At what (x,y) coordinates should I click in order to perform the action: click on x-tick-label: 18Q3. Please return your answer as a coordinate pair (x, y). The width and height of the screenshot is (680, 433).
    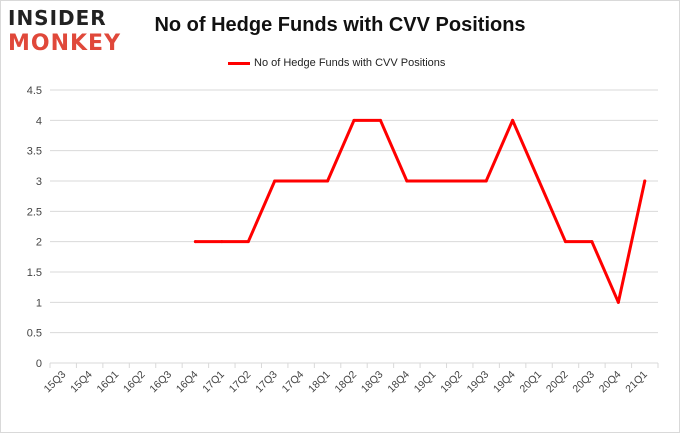
    Looking at the image, I should click on (372, 382).